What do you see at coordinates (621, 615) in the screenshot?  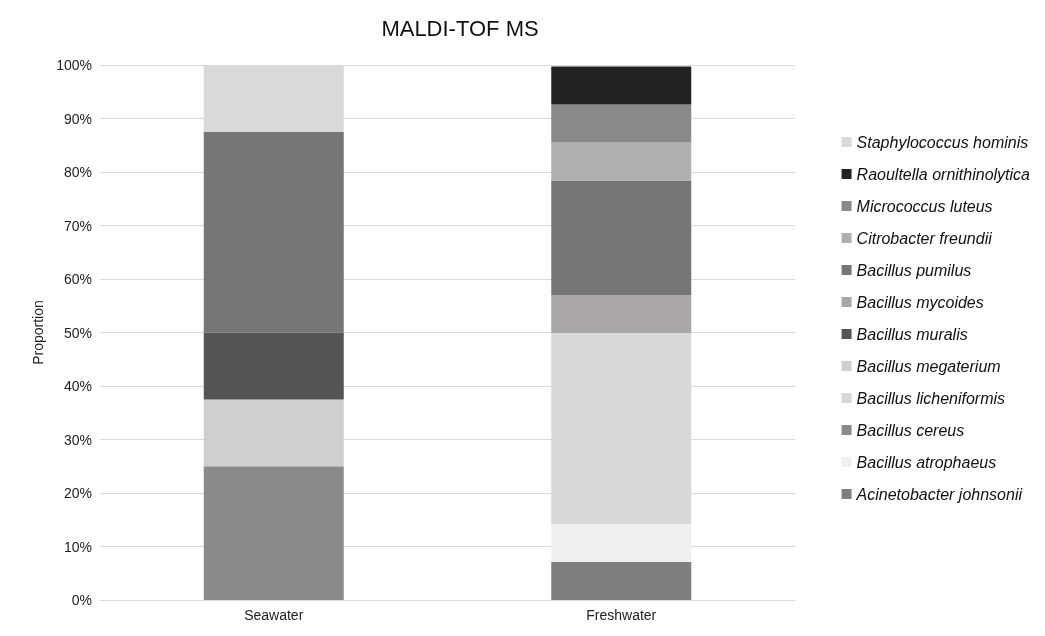 I see `x-tick-label: Freshwater` at bounding box center [621, 615].